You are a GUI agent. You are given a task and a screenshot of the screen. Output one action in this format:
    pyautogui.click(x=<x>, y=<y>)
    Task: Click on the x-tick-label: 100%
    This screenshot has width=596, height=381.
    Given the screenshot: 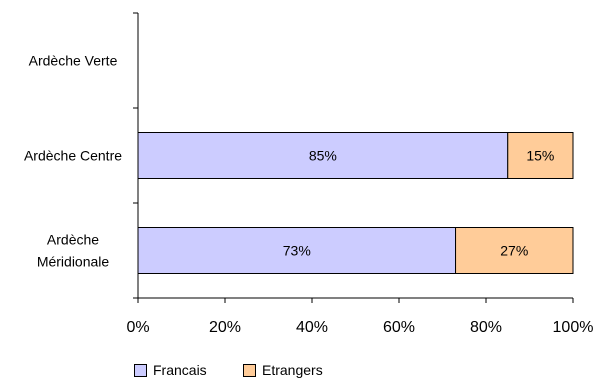 What is the action you would take?
    pyautogui.click(x=573, y=327)
    